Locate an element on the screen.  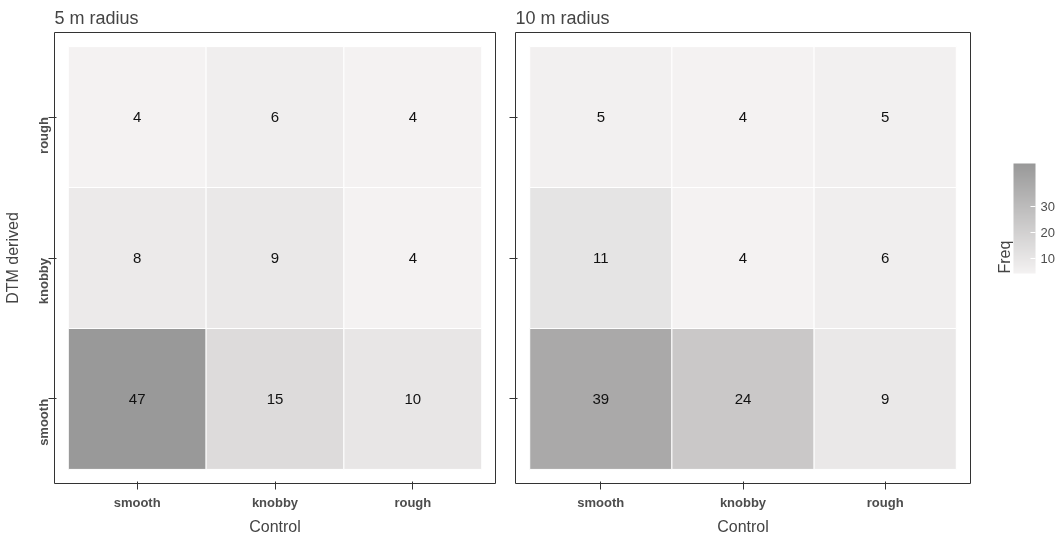
color-bar-label: 10 is located at coordinates (1047, 258).